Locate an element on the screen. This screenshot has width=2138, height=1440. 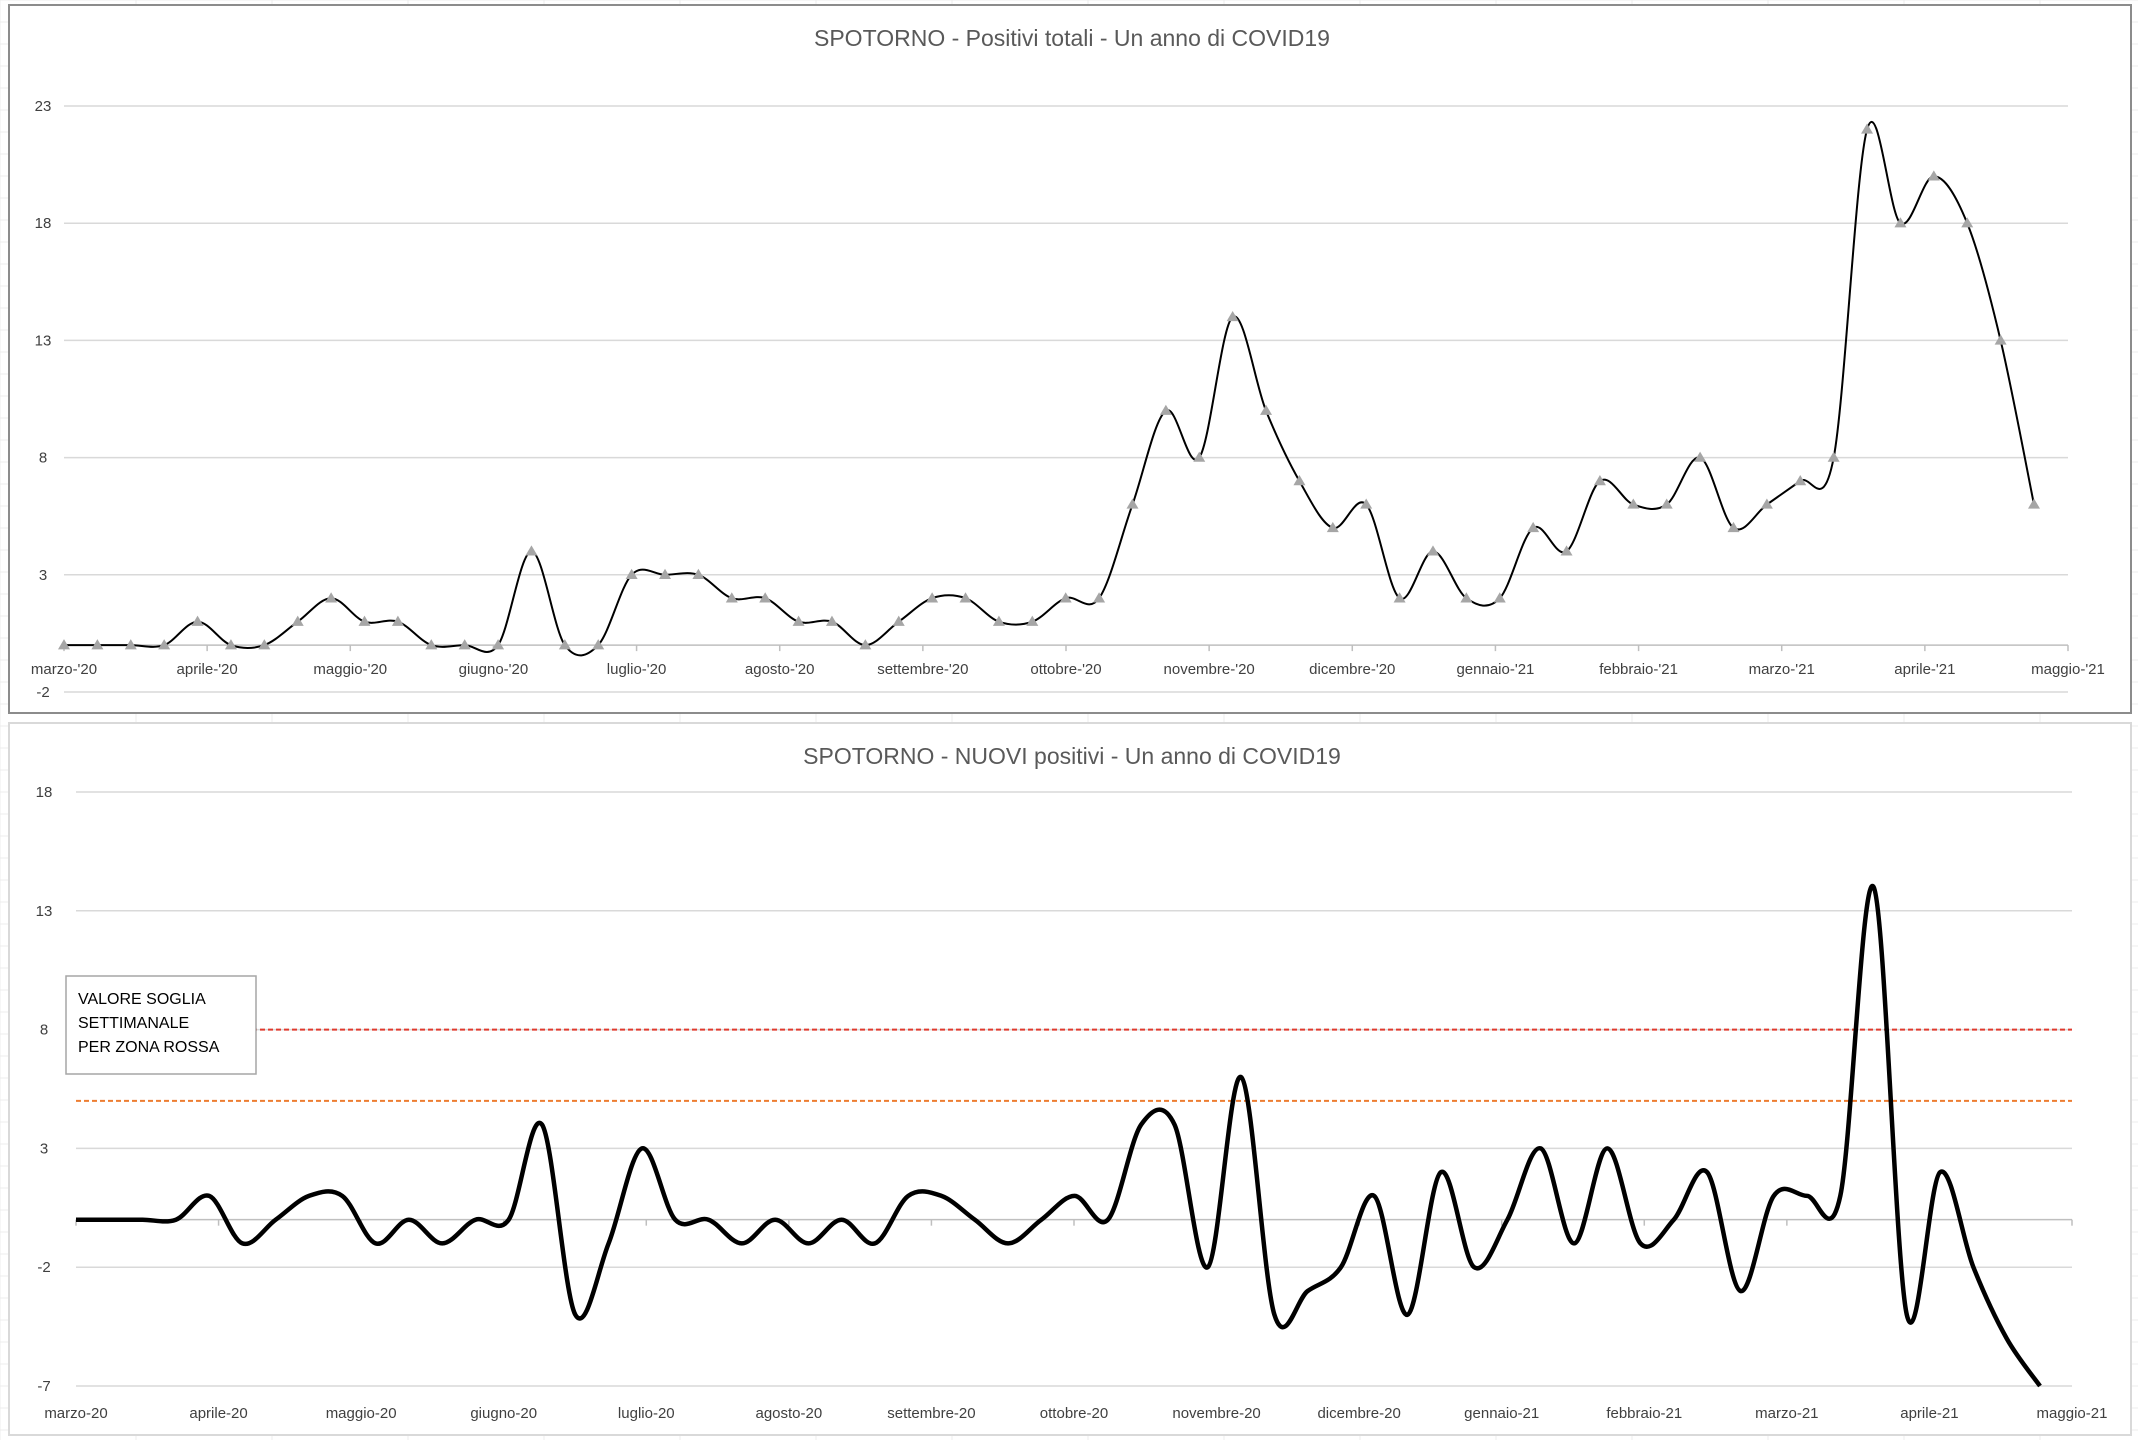
y-axis-tick-labels: 23 18 13 8 3 -2 is located at coordinates (43, 399).